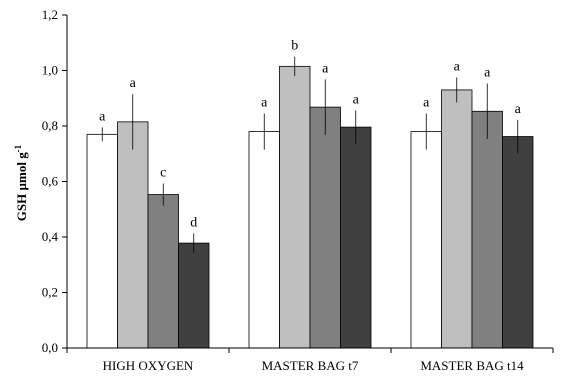  What do you see at coordinates (50, 14) in the screenshot?
I see `y-tick-label: 1,2` at bounding box center [50, 14].